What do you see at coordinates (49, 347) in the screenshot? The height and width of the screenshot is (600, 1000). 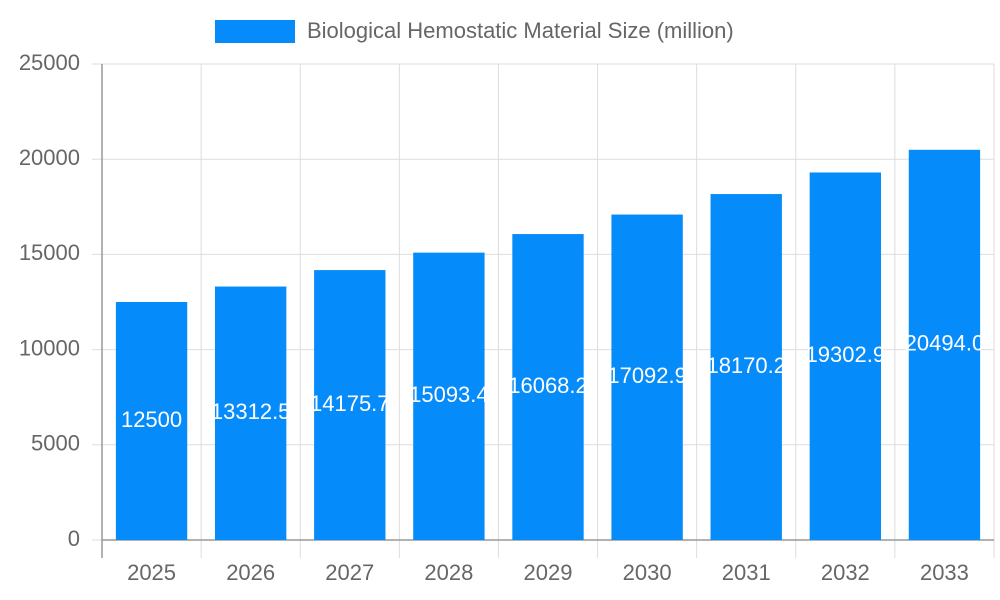 I see `y-tick-label: 10000` at bounding box center [49, 347].